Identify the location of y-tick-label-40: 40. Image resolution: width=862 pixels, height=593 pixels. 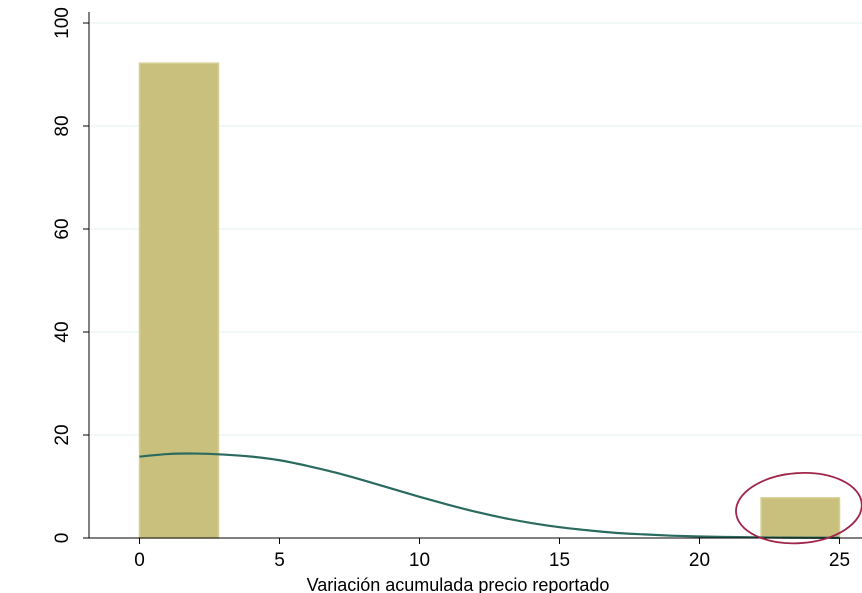
(62, 331).